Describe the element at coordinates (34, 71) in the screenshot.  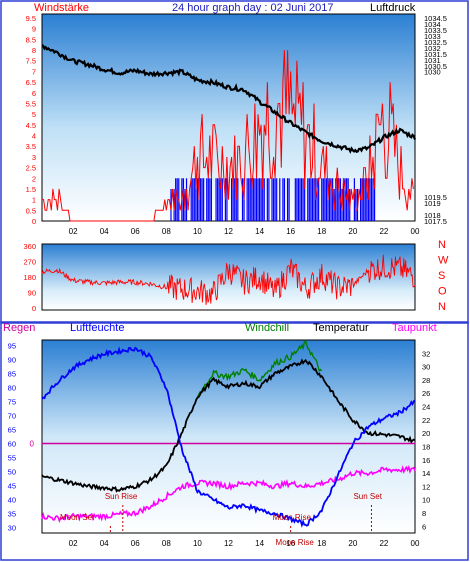
I see `wind-tick-label: 7` at that location.